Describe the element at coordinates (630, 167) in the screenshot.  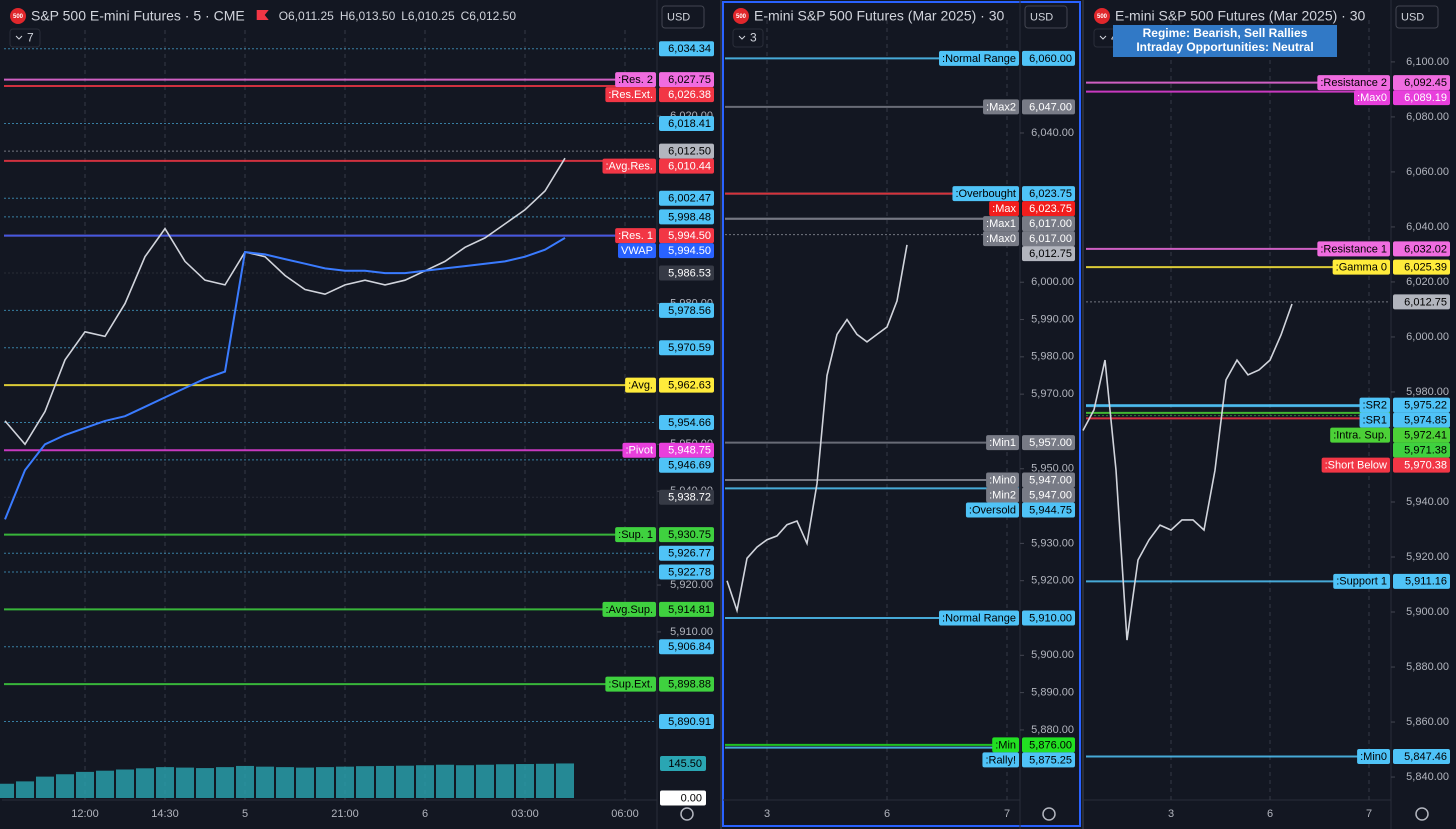
I see `level-name: :Avg.Res.` at that location.